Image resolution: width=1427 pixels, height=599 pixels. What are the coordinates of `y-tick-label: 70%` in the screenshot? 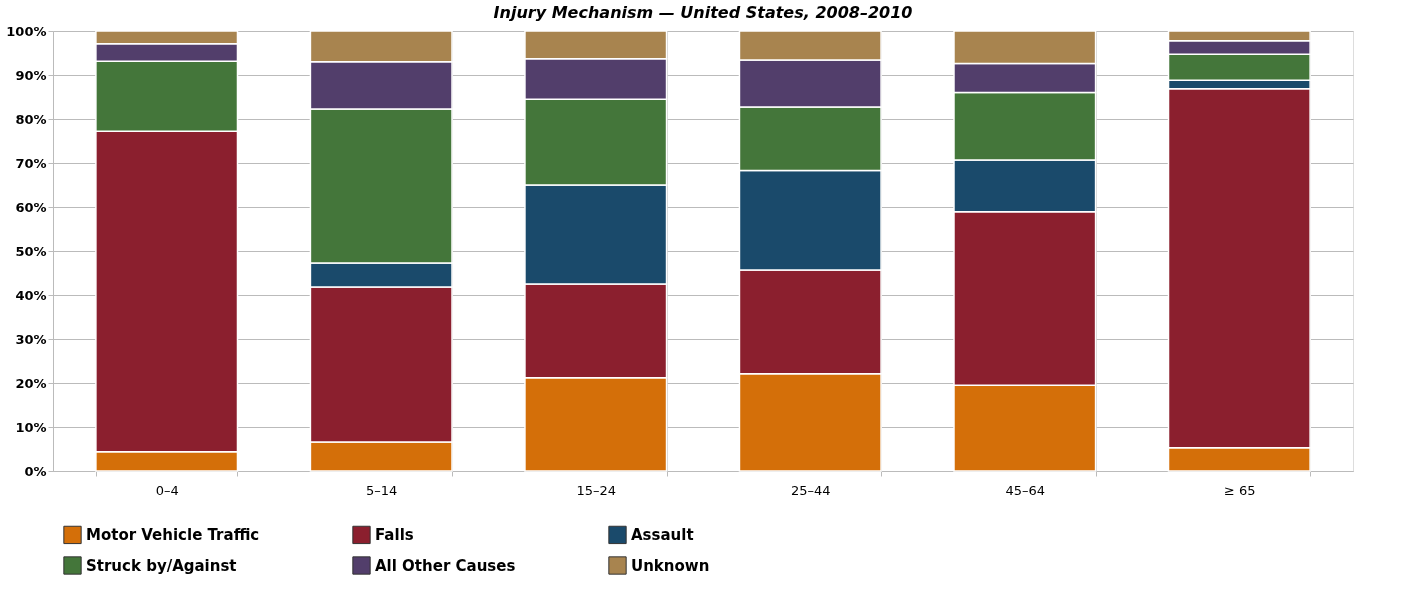 It's located at (31, 163).